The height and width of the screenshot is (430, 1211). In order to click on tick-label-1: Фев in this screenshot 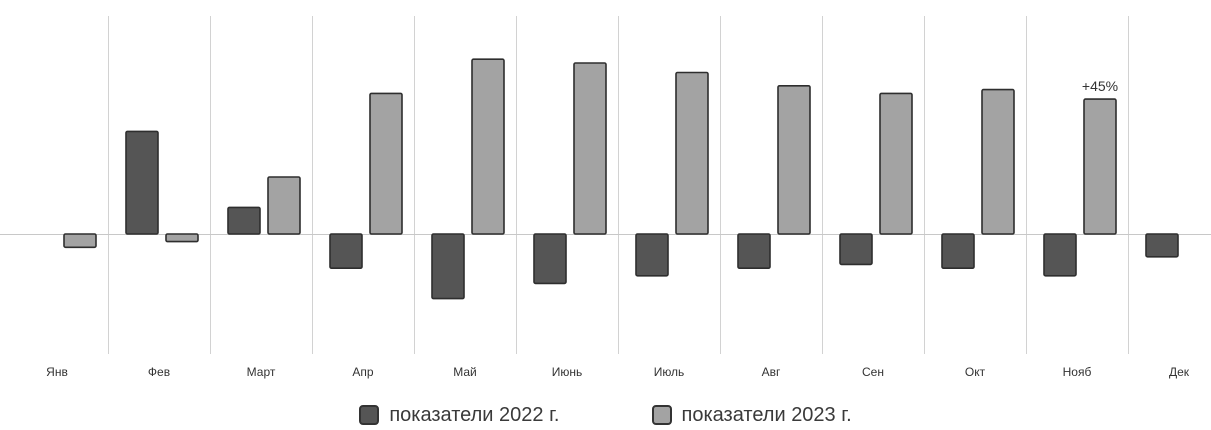, I will do `click(159, 372)`.